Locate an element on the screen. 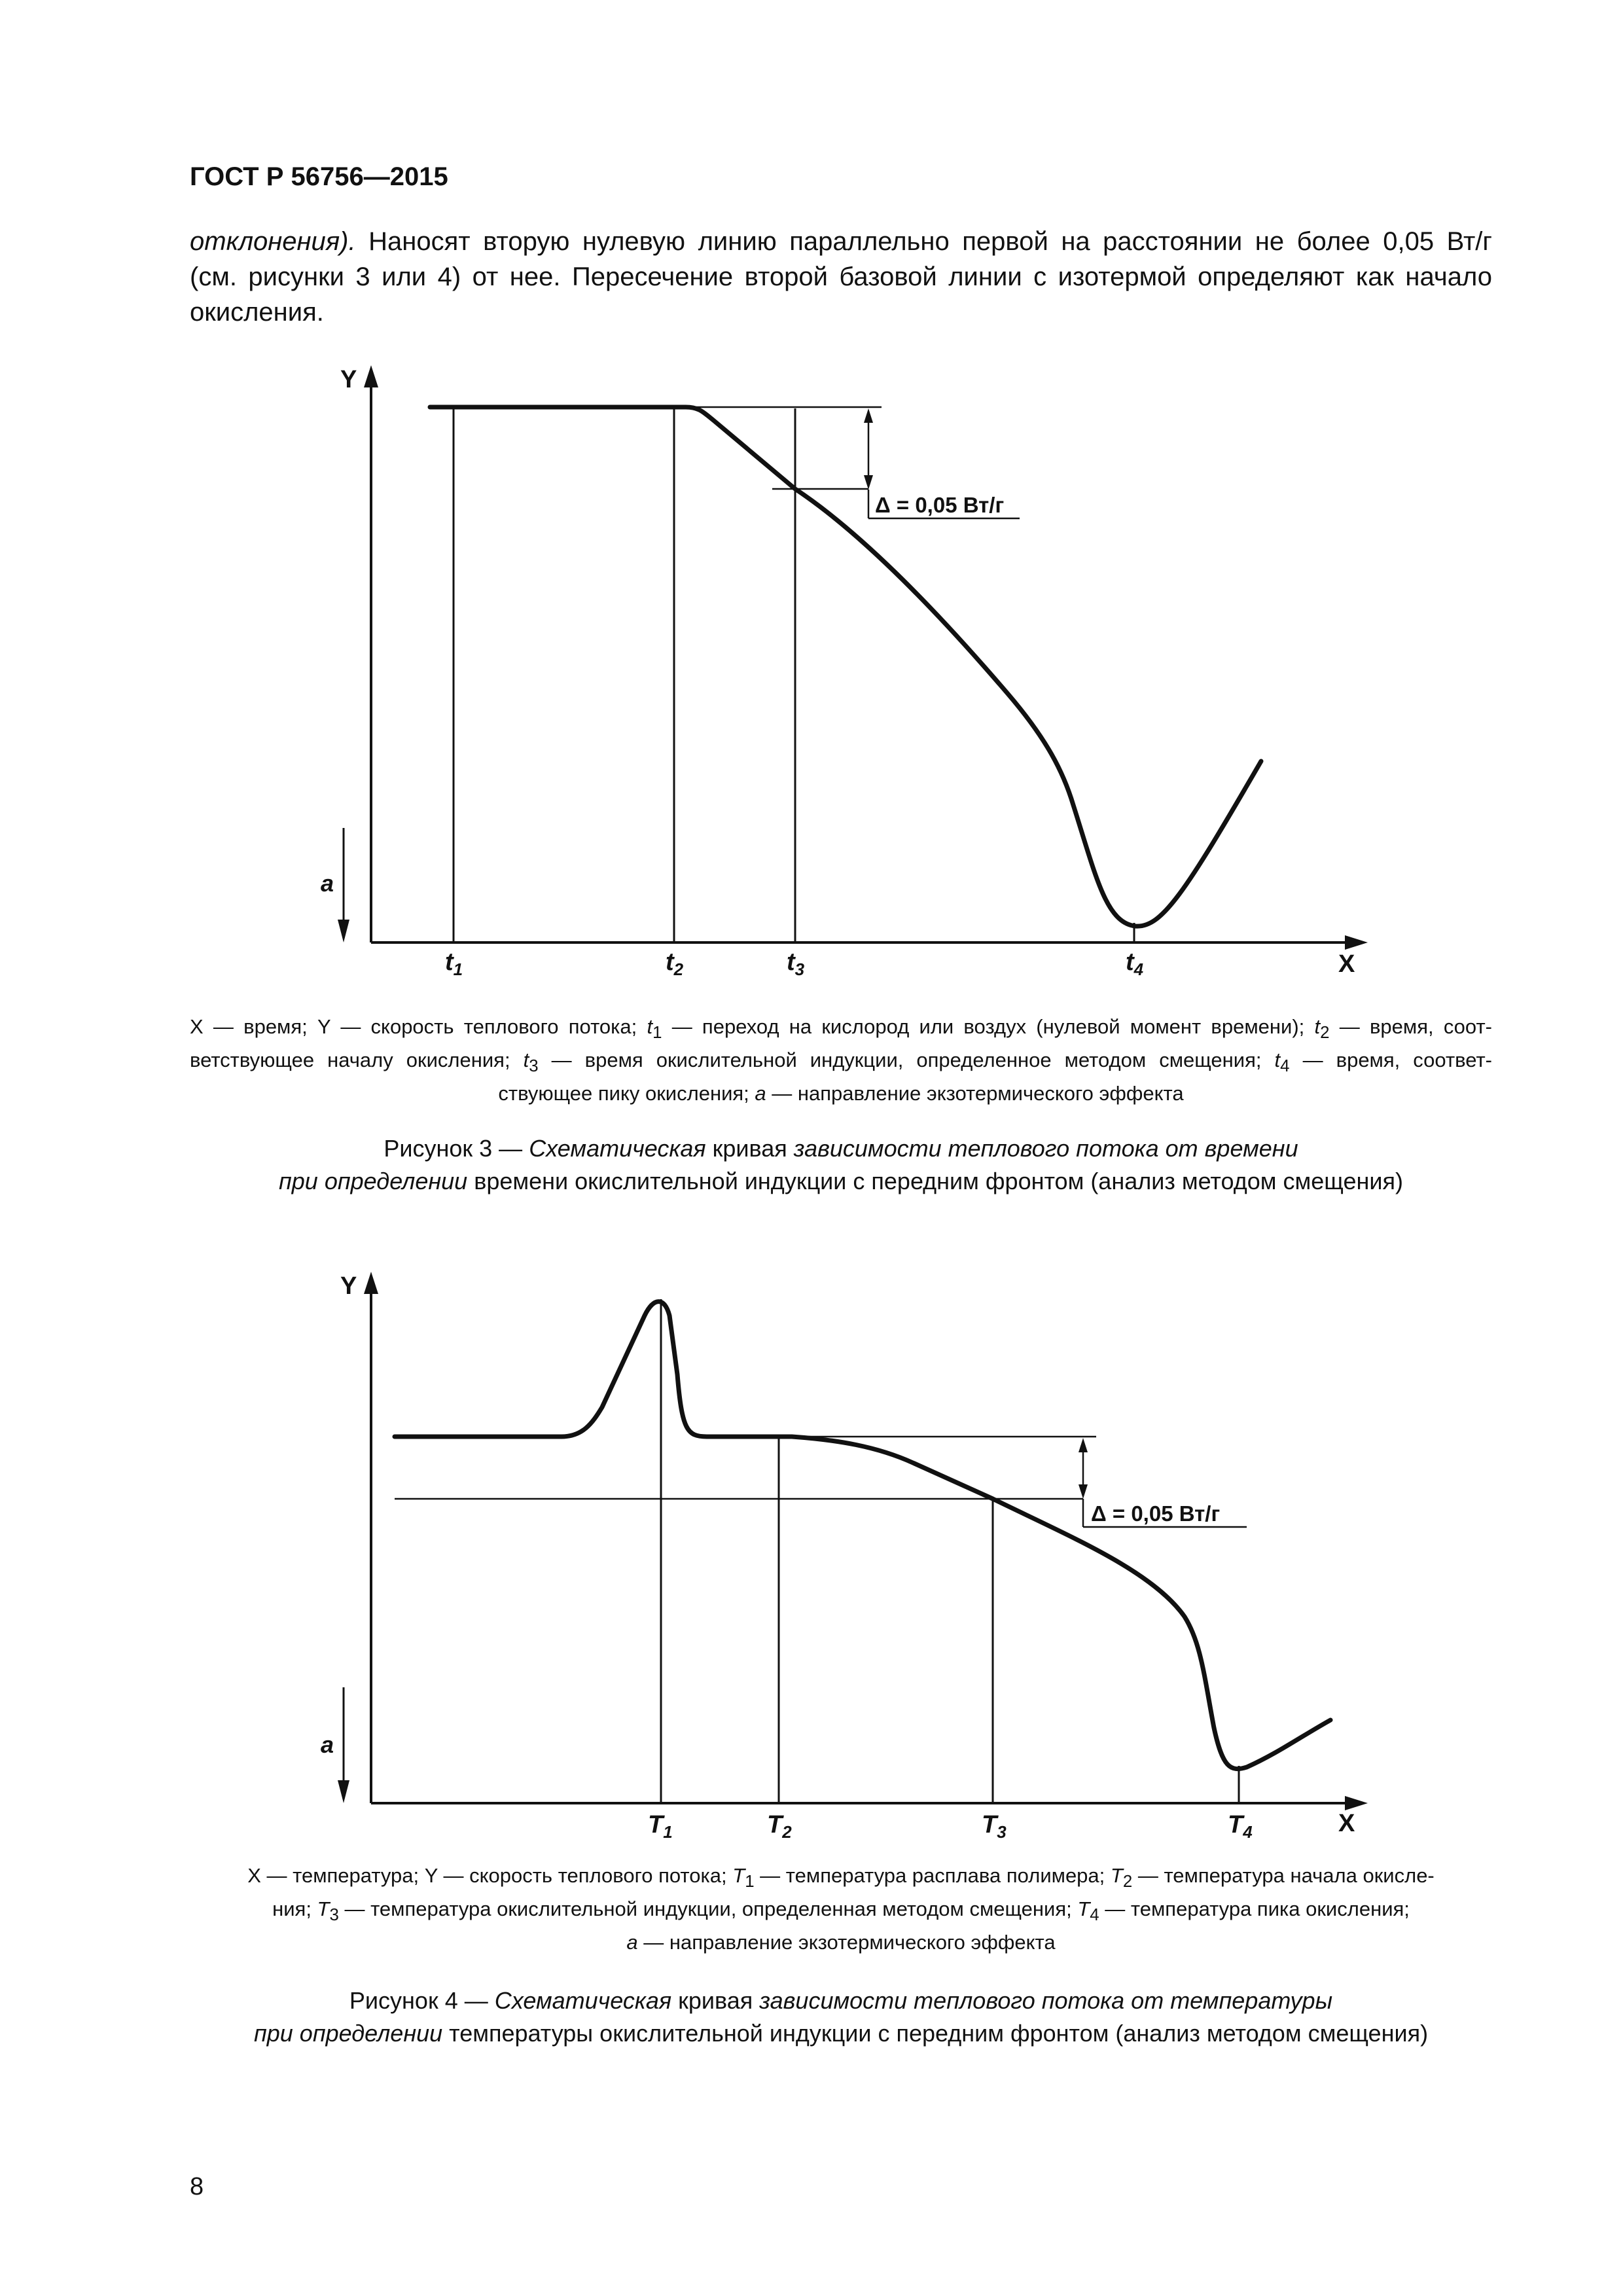 This screenshot has width=1623, height=2296. paragraph-italic: отклонения). is located at coordinates (273, 241).